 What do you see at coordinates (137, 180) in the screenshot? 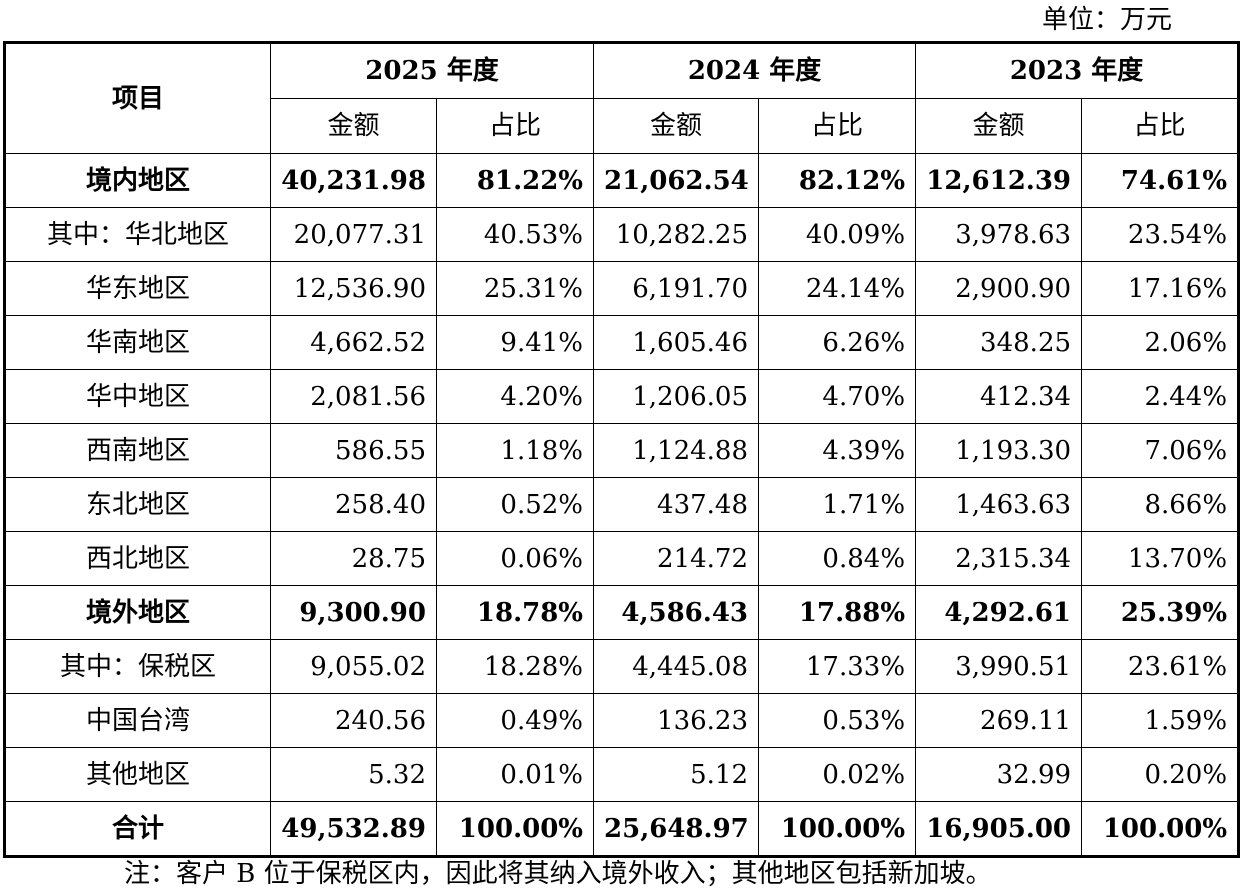
I see `row-label: 境内地区` at bounding box center [137, 180].